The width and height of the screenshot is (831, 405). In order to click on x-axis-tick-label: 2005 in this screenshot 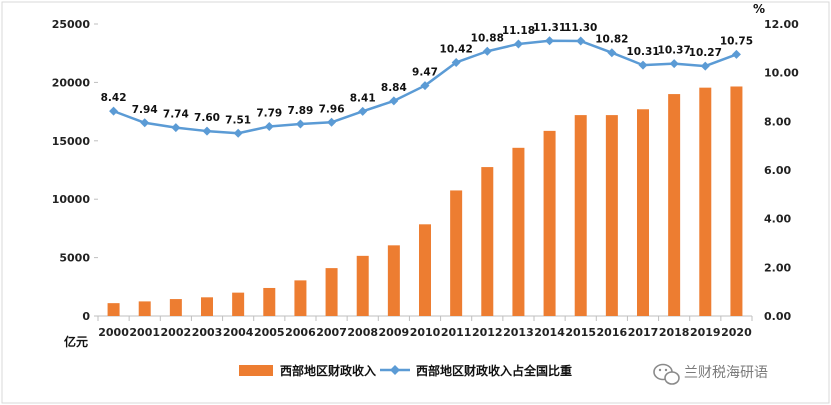, I will do `click(269, 332)`.